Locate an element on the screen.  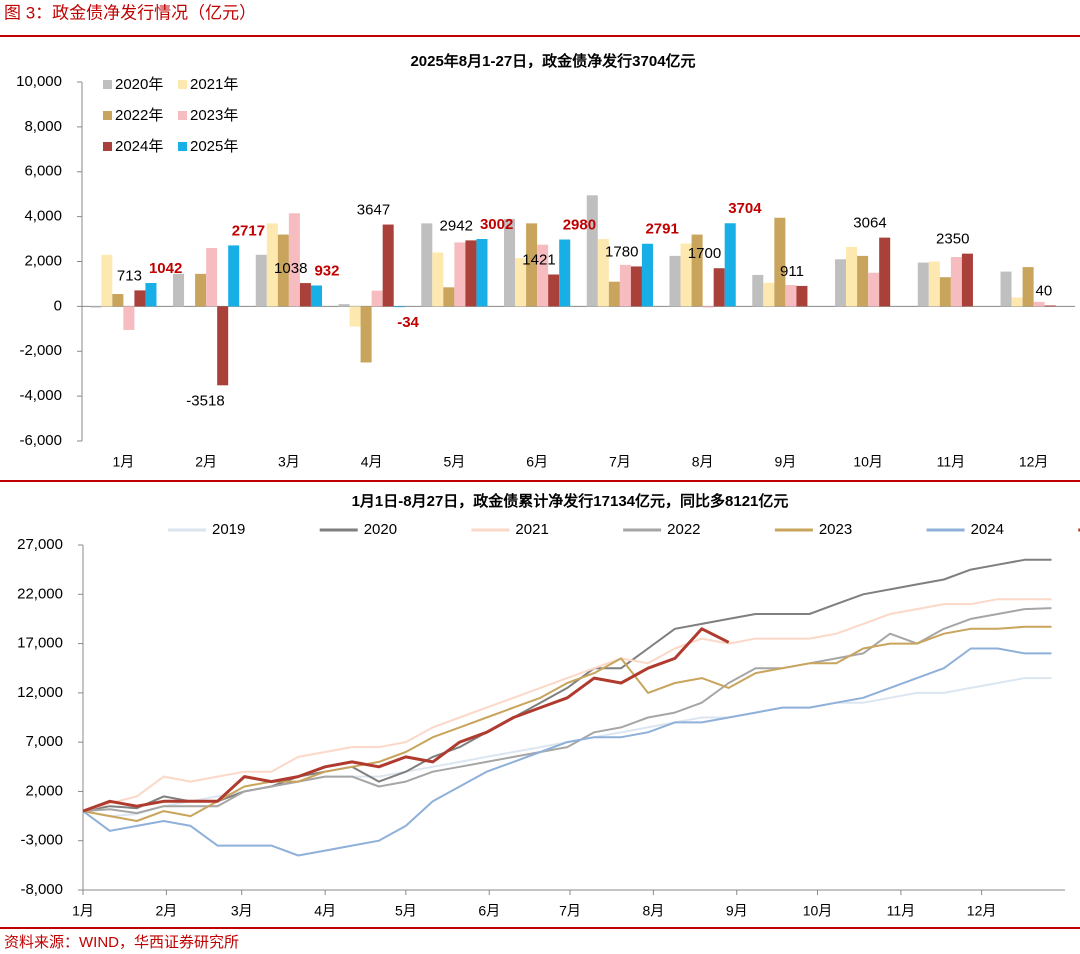
data-label: 3704 is located at coordinates (745, 208).